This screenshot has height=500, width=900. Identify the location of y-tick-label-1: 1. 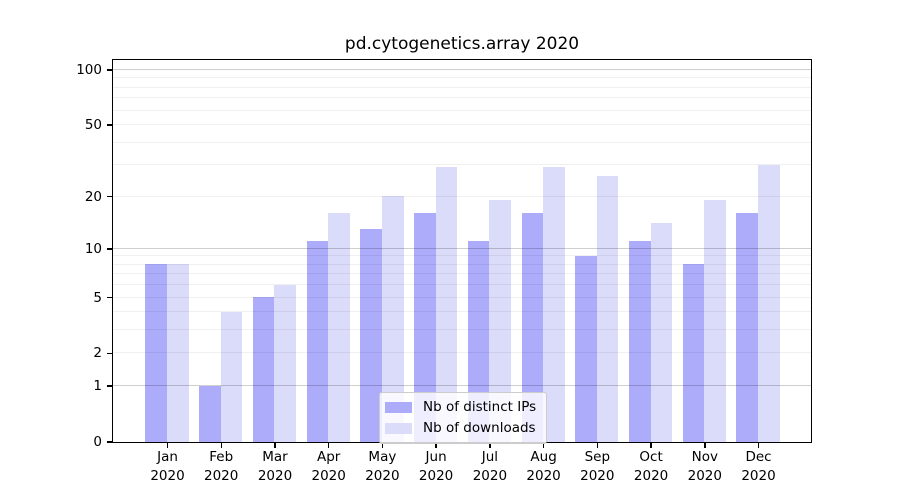
(97, 386).